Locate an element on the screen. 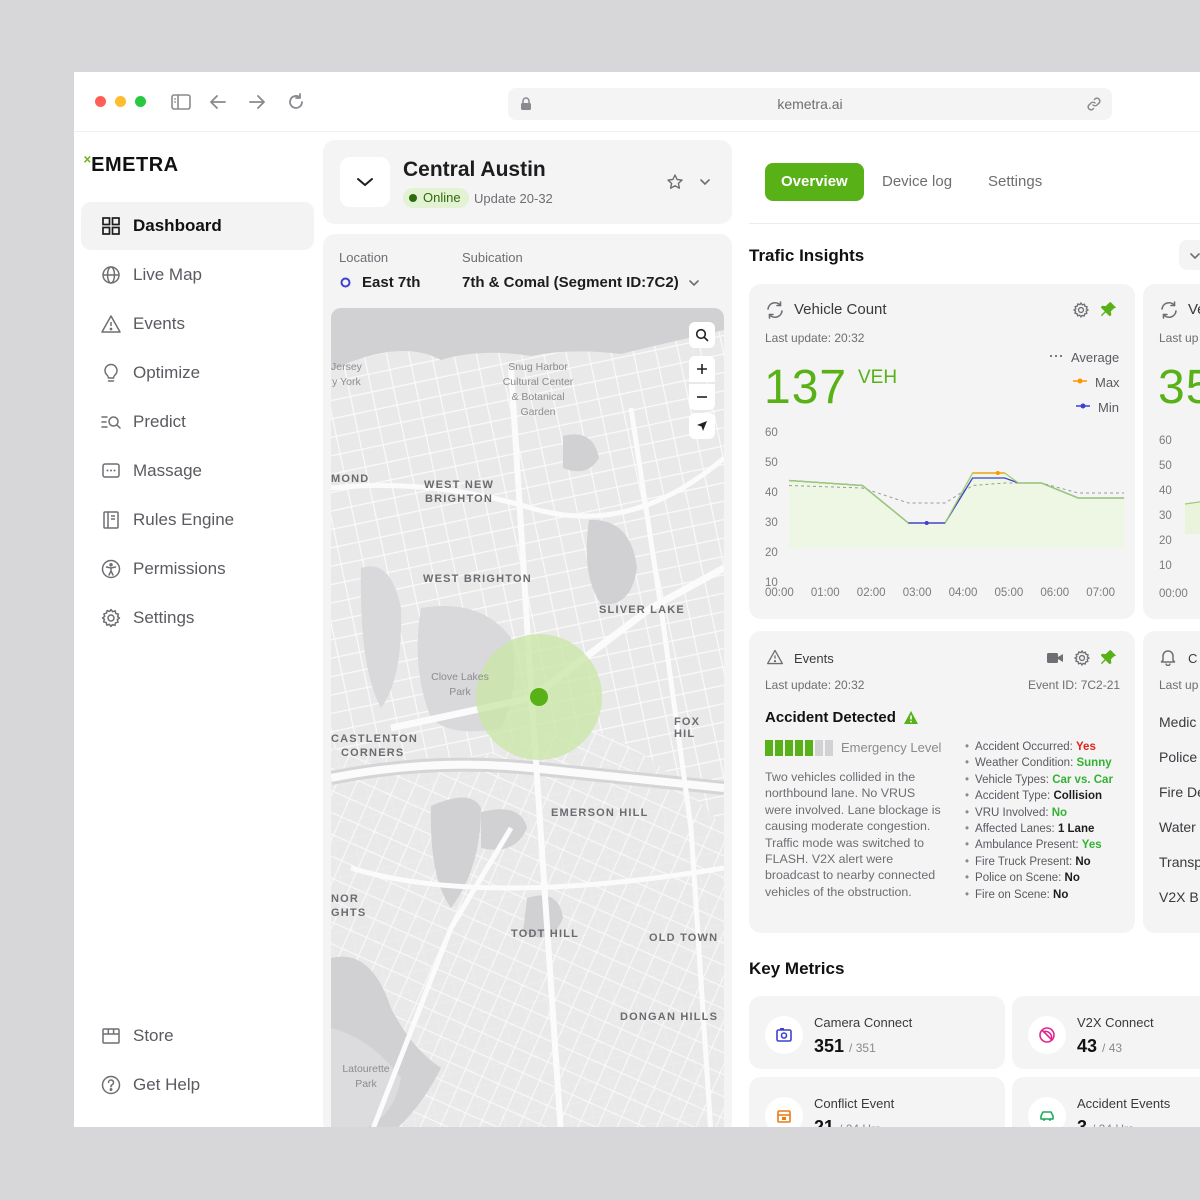 The image size is (1200, 1200). sidebar-item-label: Permissions is located at coordinates (179, 568).